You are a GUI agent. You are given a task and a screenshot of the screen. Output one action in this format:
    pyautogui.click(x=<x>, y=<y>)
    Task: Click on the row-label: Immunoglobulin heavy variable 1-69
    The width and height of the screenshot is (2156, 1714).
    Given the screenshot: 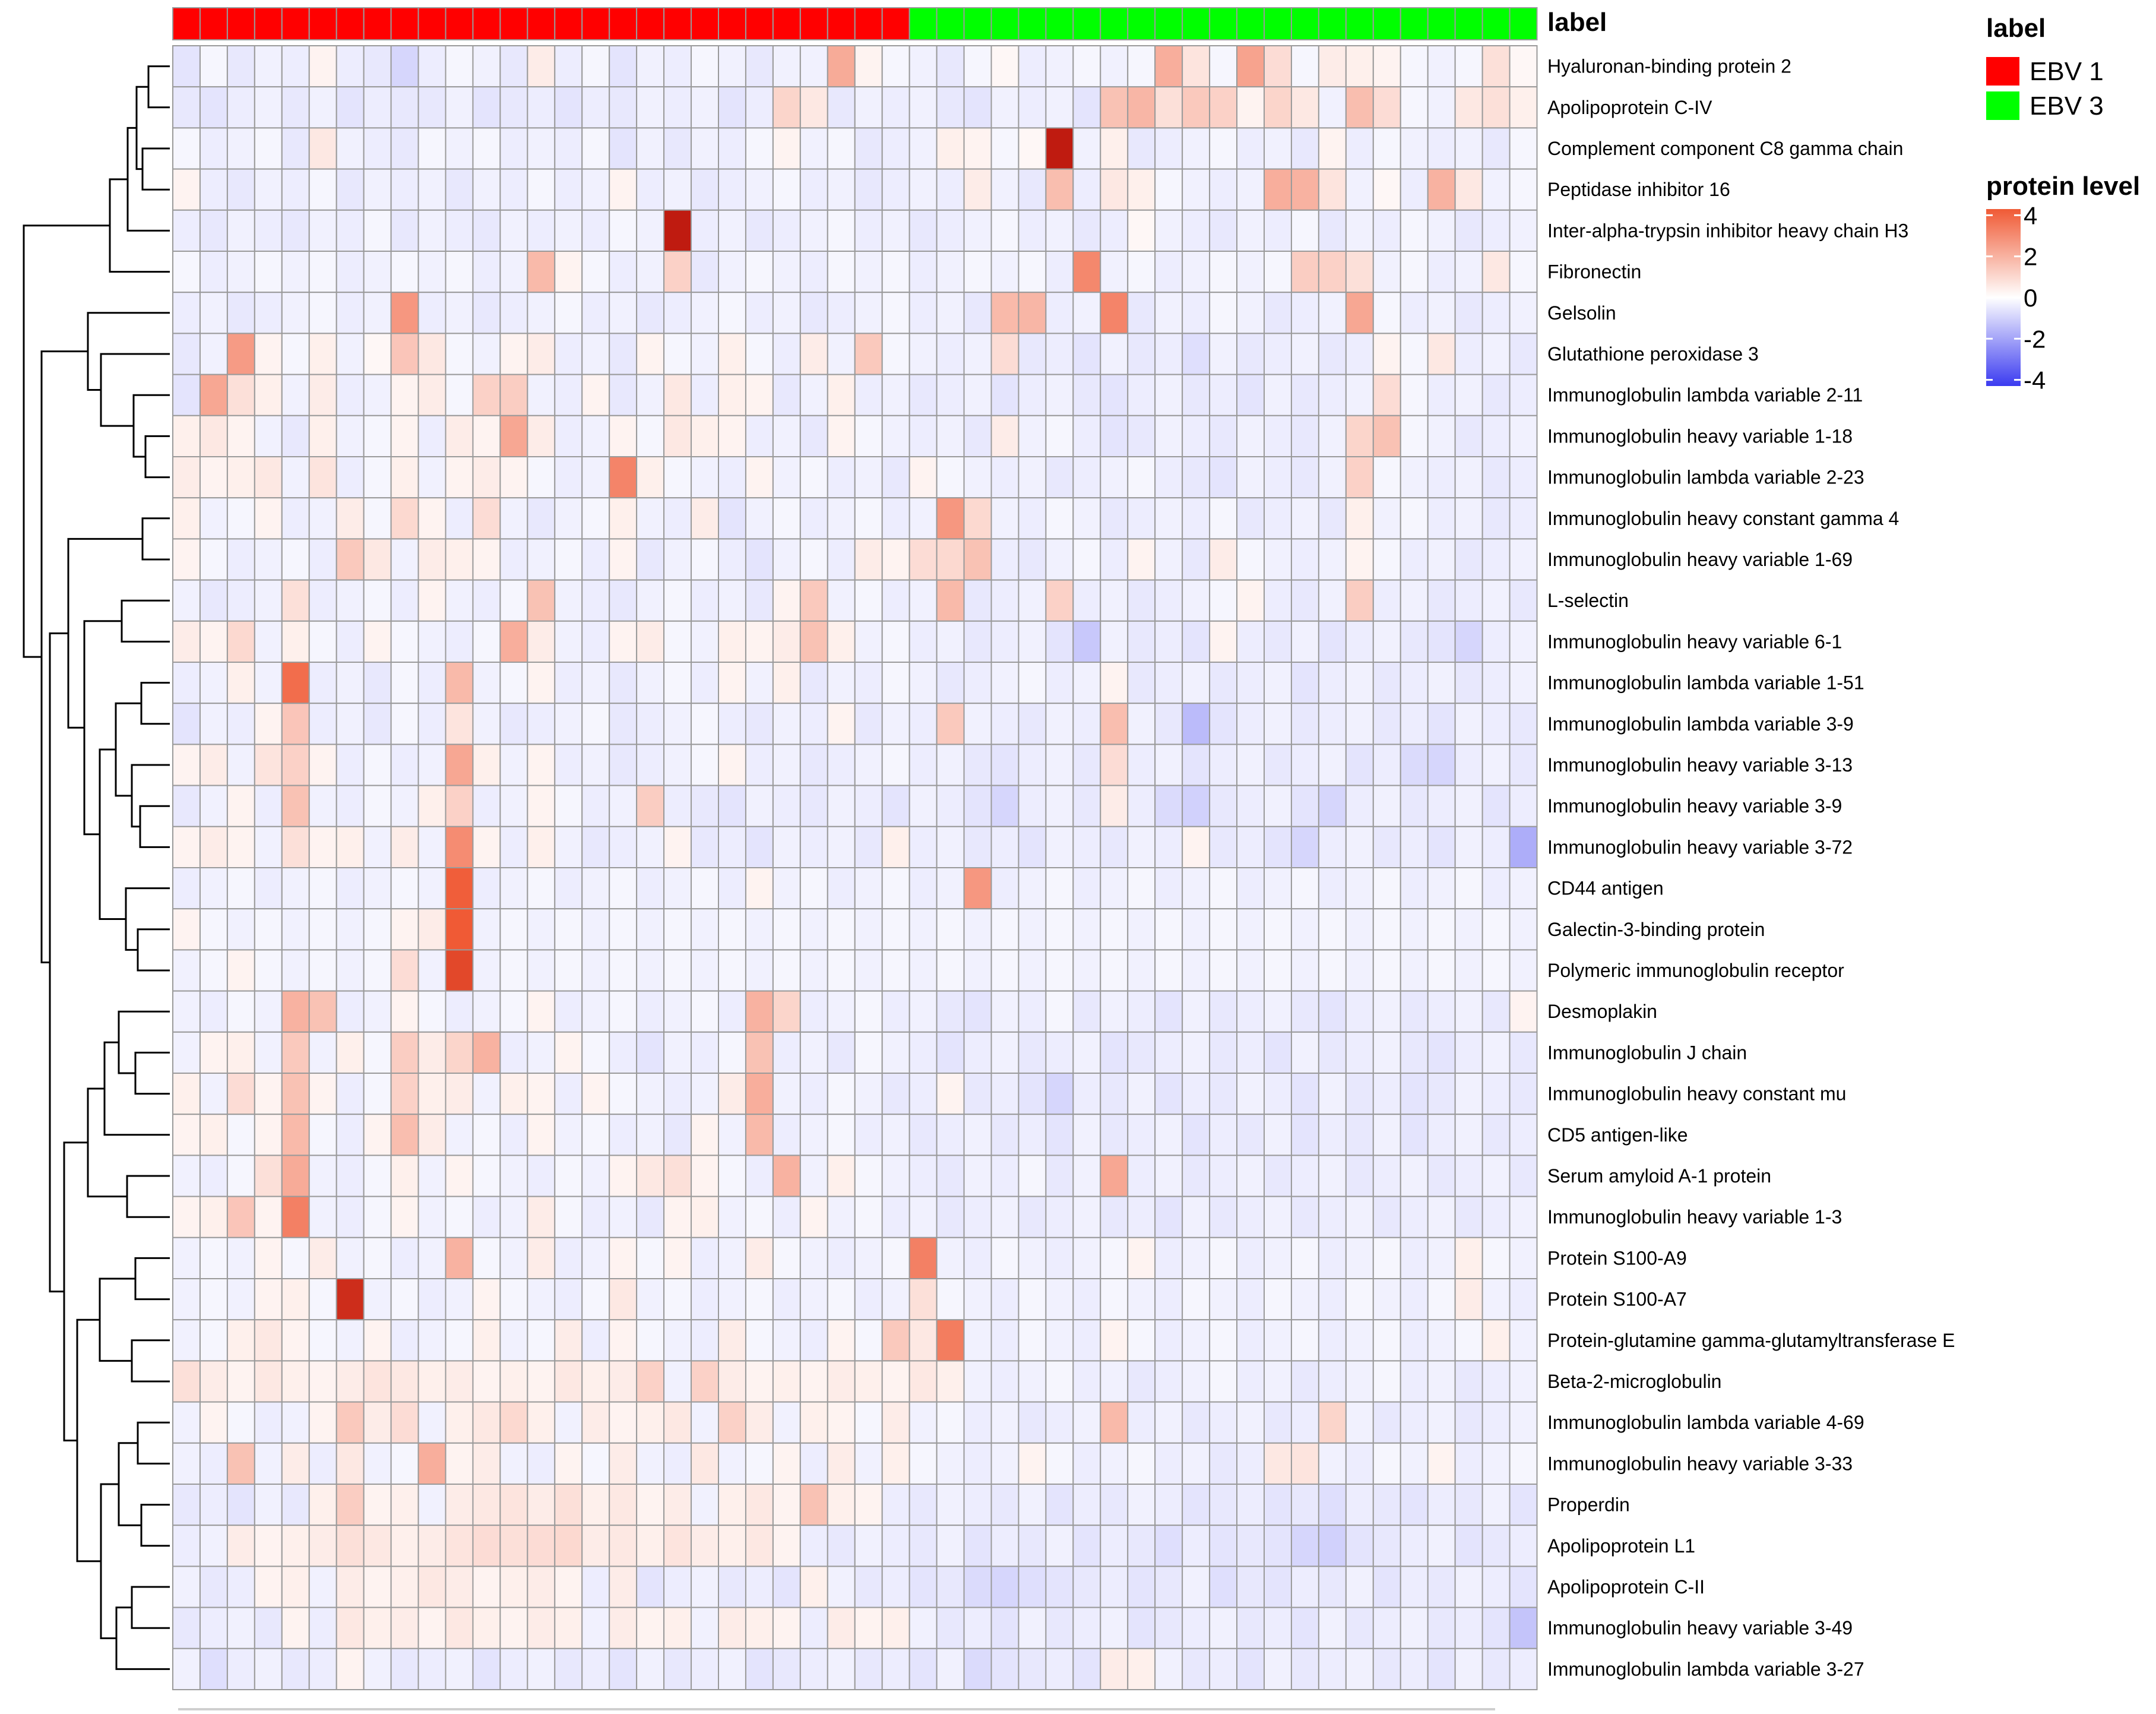 What is the action you would take?
    pyautogui.click(x=1700, y=559)
    